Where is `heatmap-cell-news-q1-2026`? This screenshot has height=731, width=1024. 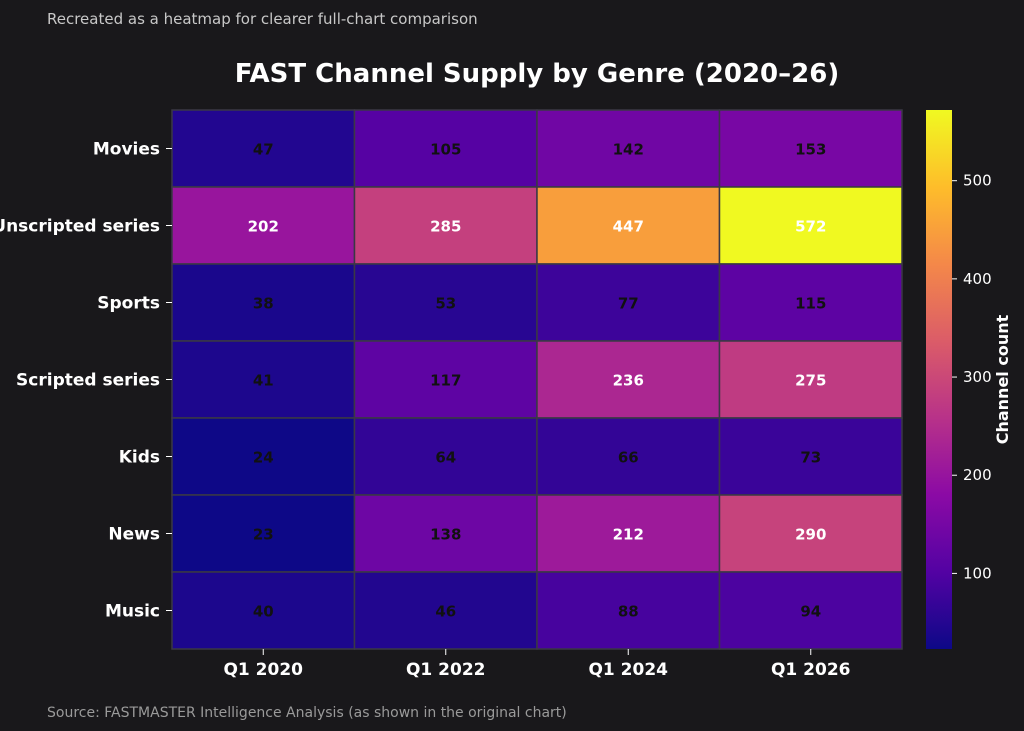 heatmap-cell-news-q1-2026 is located at coordinates (810, 533).